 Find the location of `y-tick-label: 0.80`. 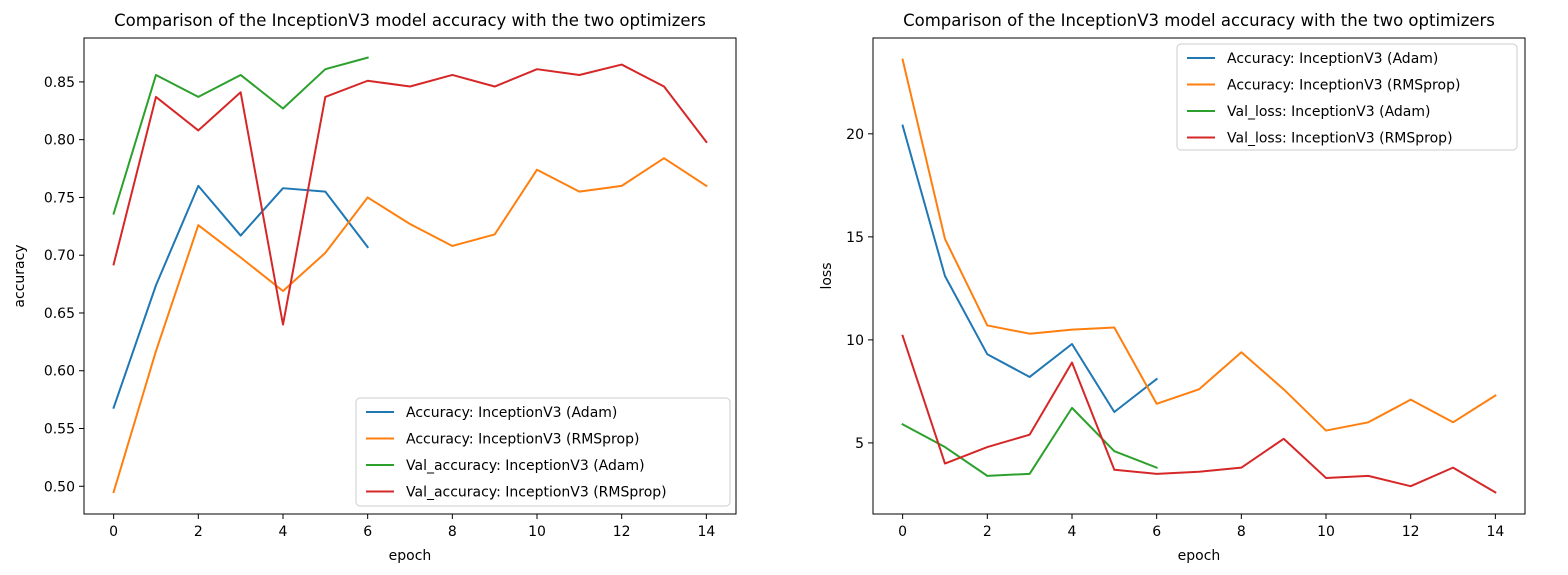

y-tick-label: 0.80 is located at coordinates (59, 141).